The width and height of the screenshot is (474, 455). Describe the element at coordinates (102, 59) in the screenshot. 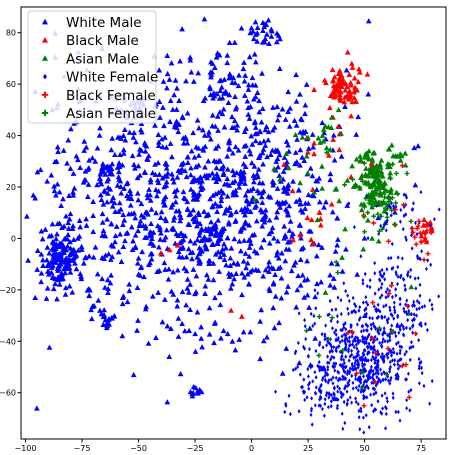

I see `legend-label: Asian Male` at that location.